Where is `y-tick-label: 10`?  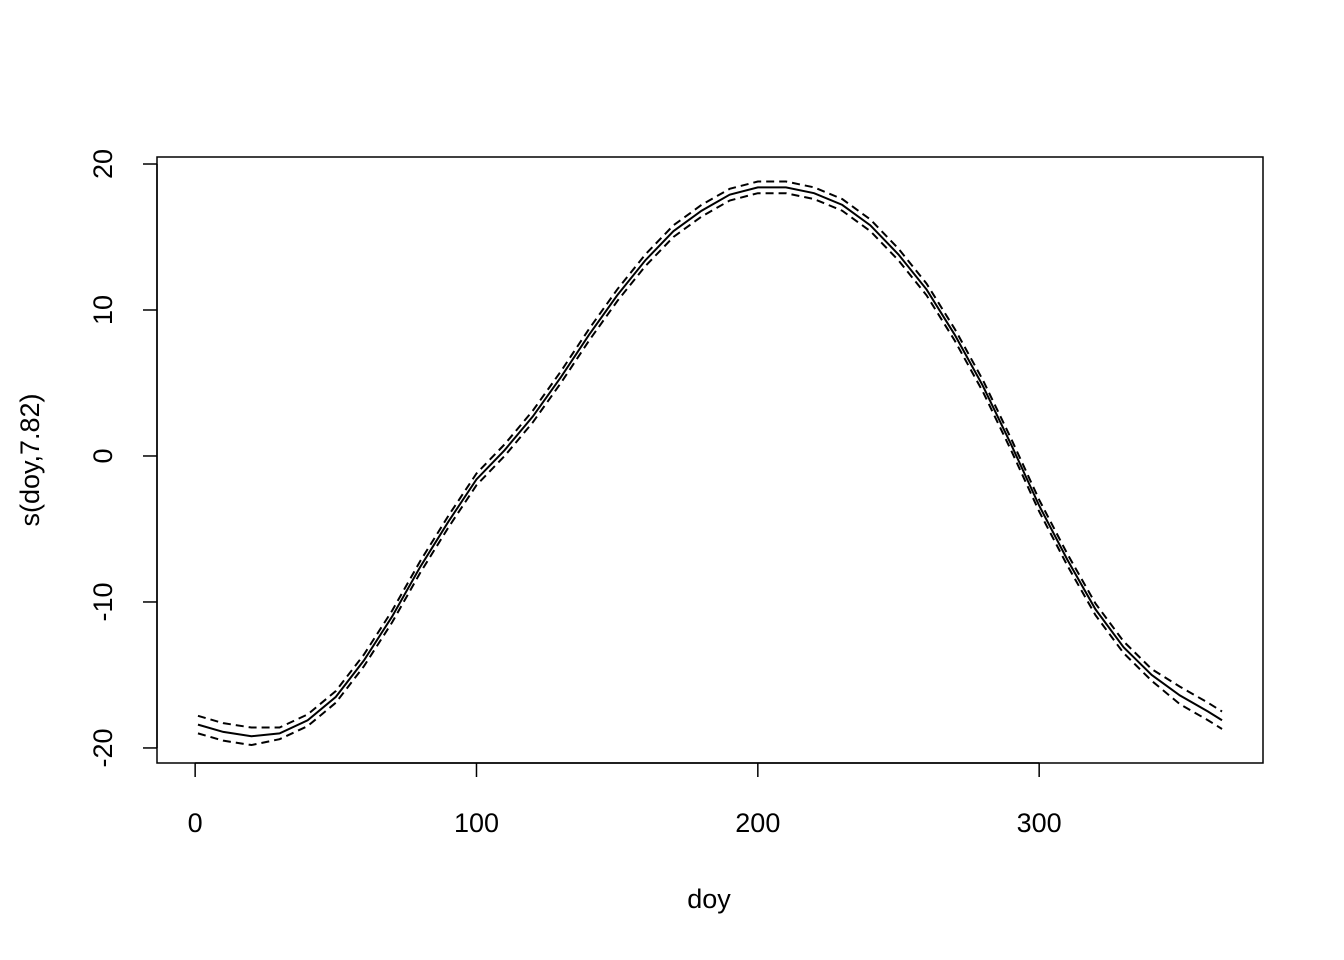 y-tick-label: 10 is located at coordinates (103, 310).